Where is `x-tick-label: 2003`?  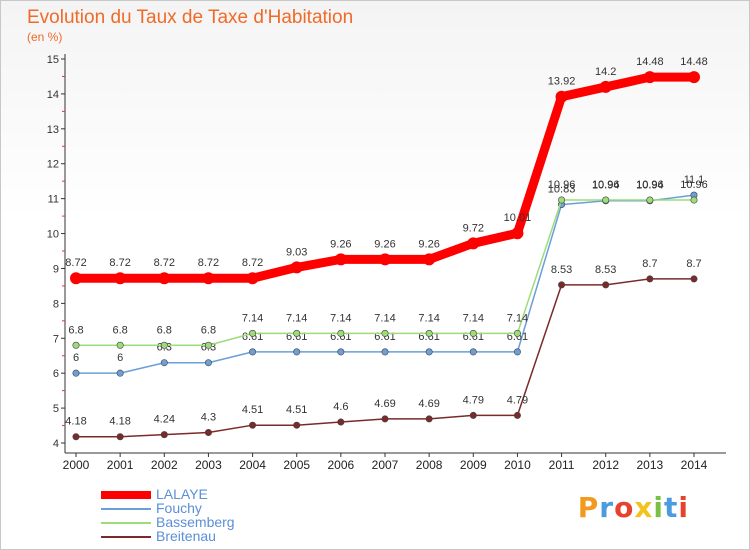
x-tick-label: 2003 is located at coordinates (208, 465).